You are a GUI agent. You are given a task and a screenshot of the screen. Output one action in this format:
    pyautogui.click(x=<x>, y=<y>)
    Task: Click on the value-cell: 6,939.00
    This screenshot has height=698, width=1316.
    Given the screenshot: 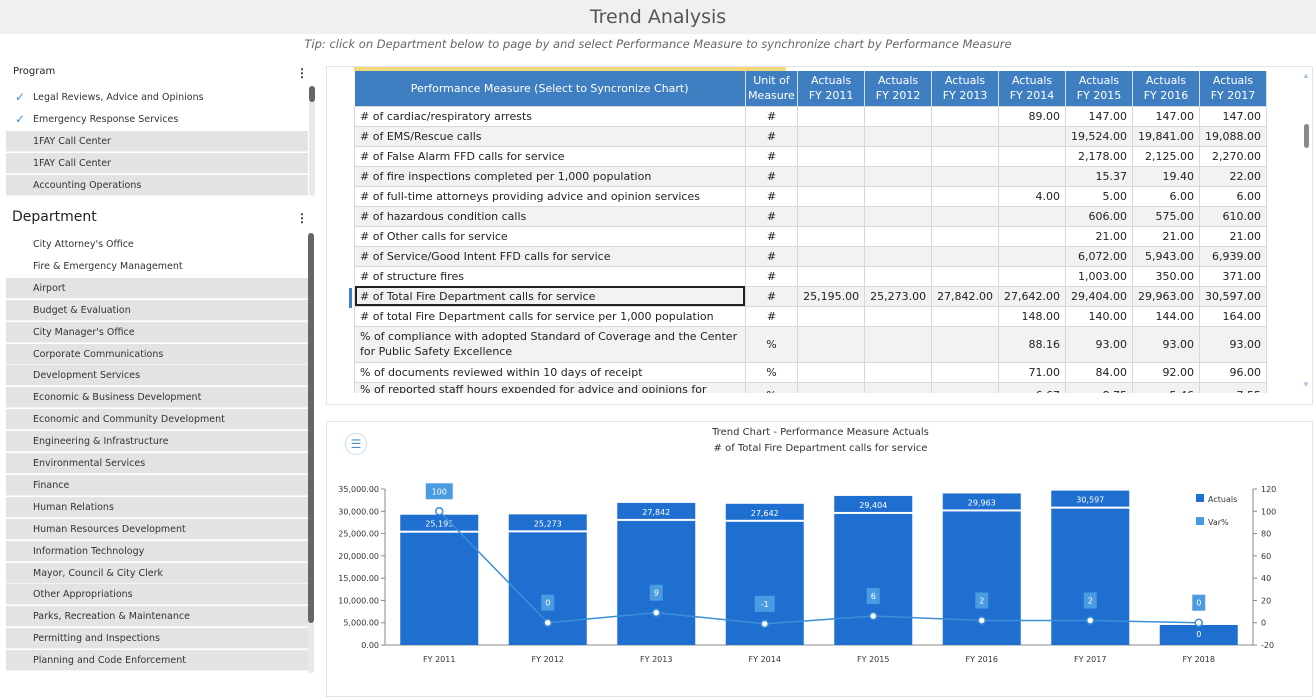 What is the action you would take?
    pyautogui.click(x=1233, y=256)
    